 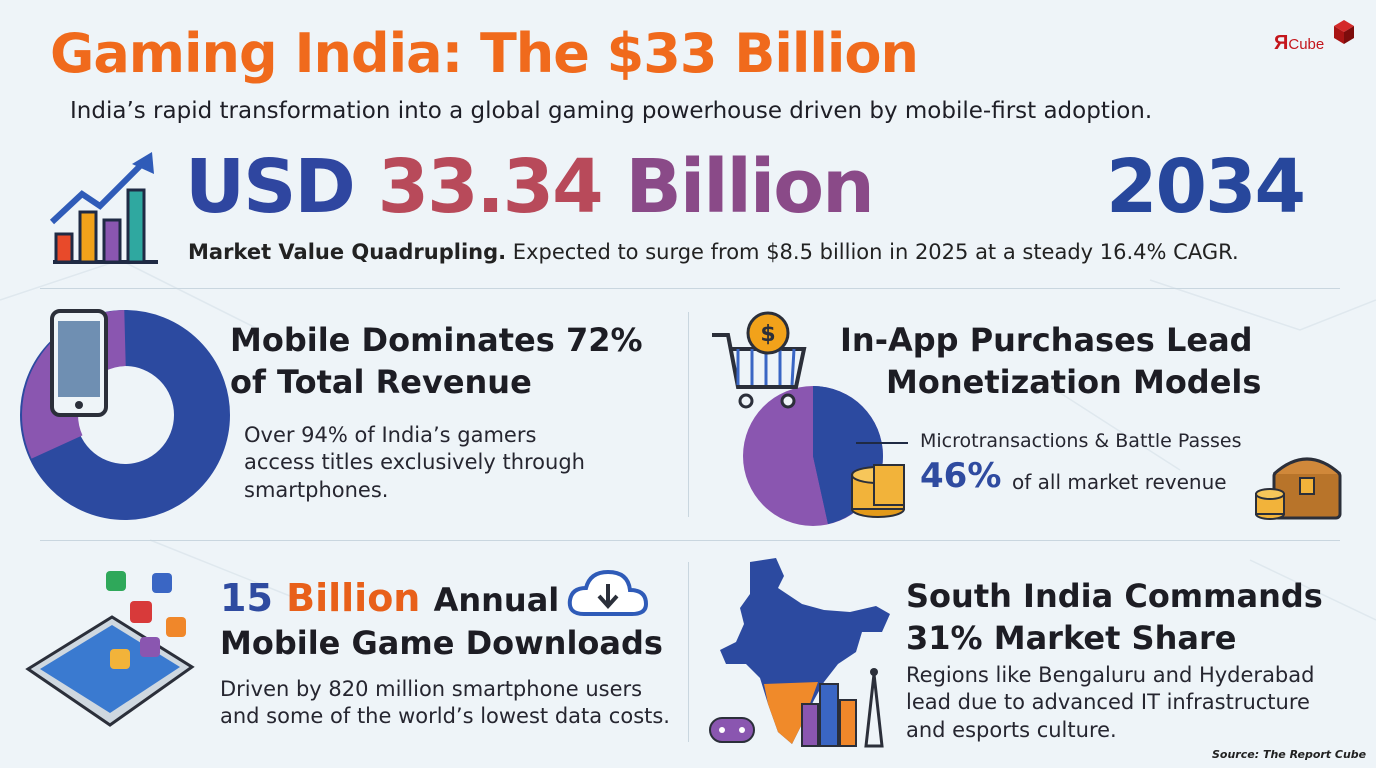 I want to click on cloud-download-icon, so click(x=608, y=592).